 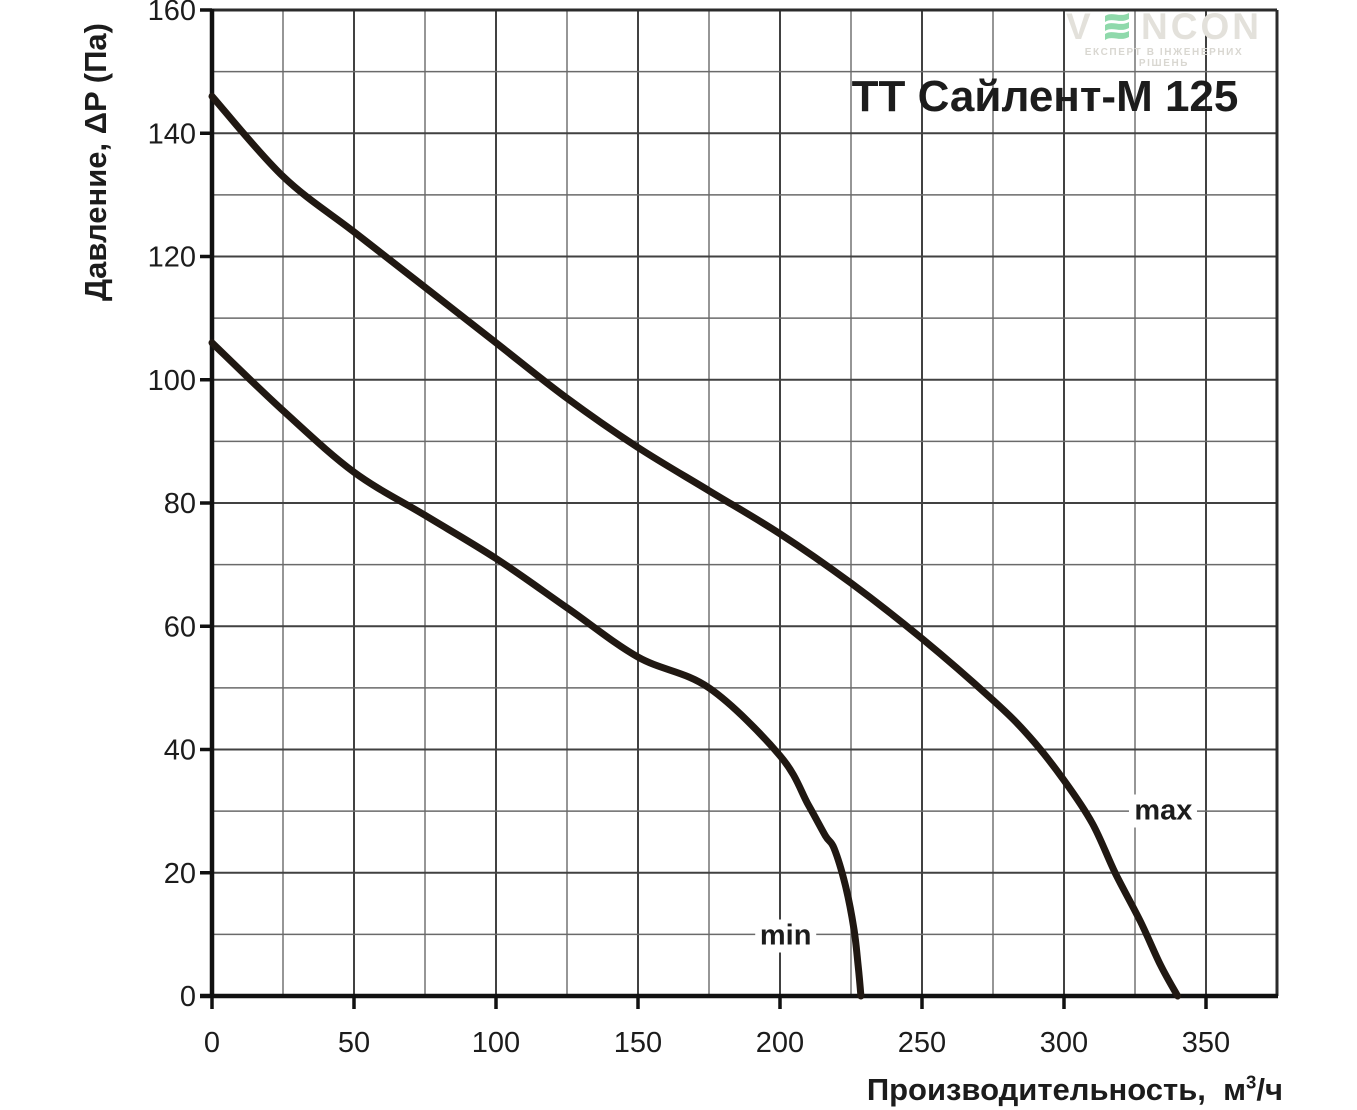 What do you see at coordinates (180, 627) in the screenshot?
I see `y-tick-label: 60` at bounding box center [180, 627].